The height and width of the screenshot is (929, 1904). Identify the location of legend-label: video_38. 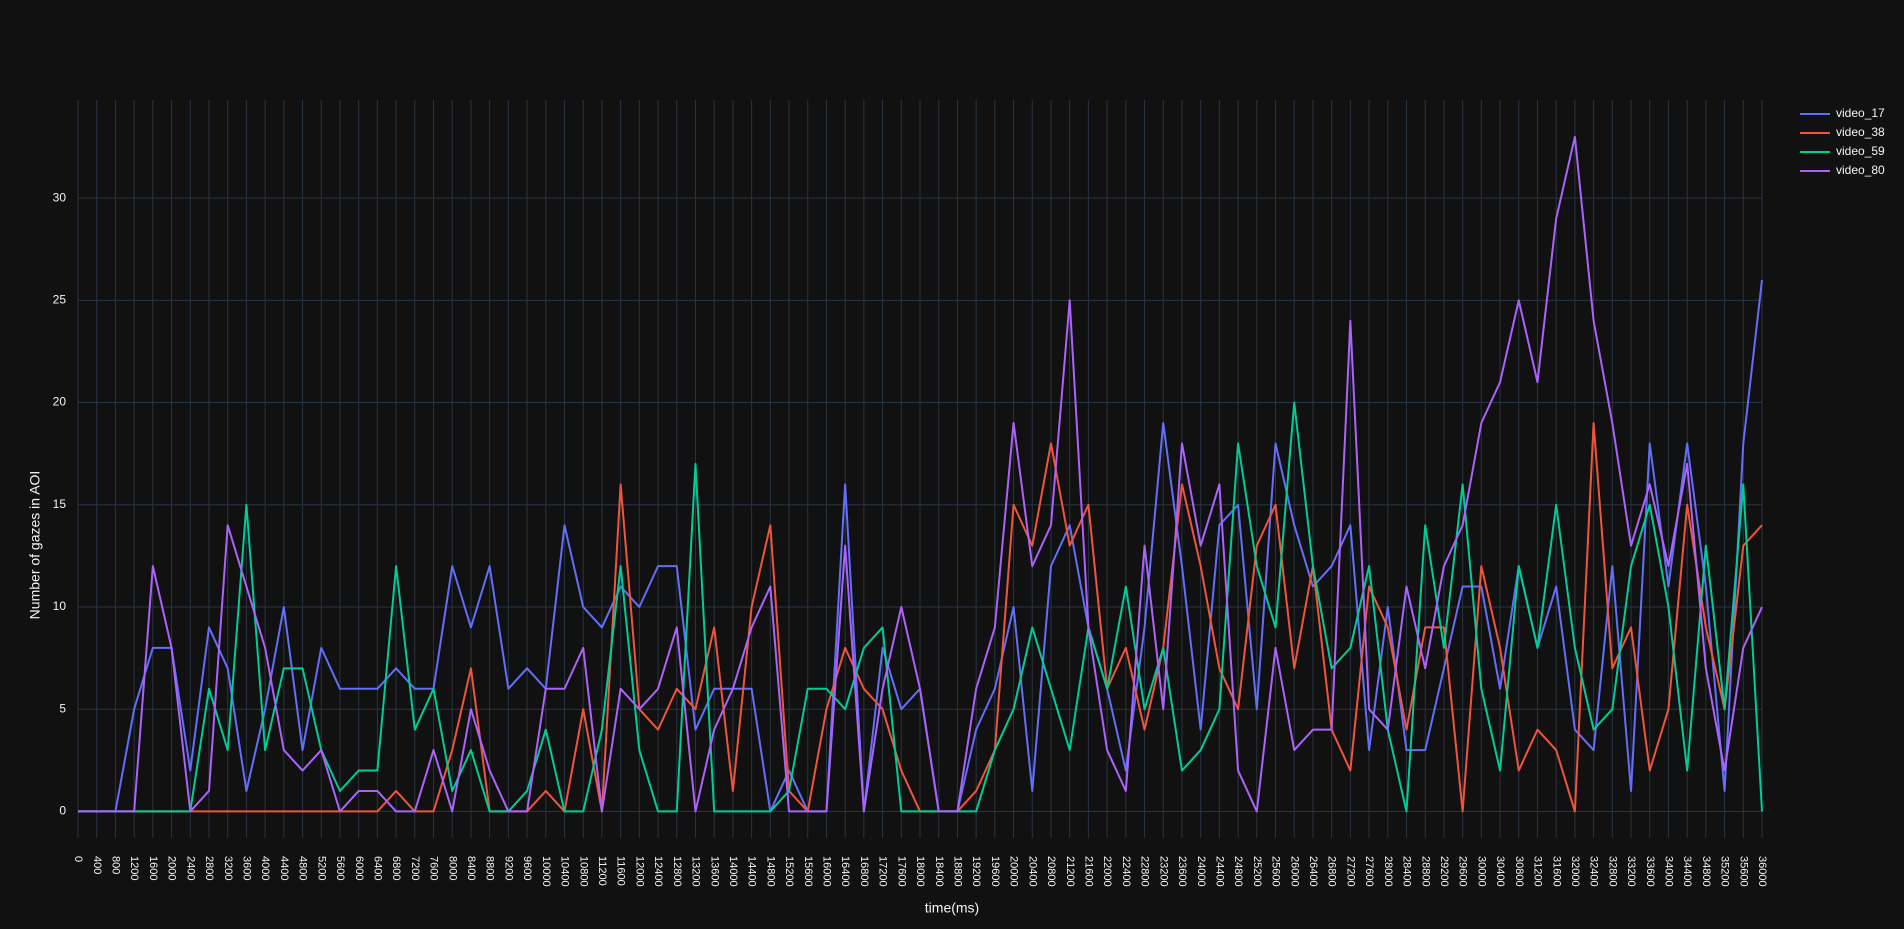
(1860, 132).